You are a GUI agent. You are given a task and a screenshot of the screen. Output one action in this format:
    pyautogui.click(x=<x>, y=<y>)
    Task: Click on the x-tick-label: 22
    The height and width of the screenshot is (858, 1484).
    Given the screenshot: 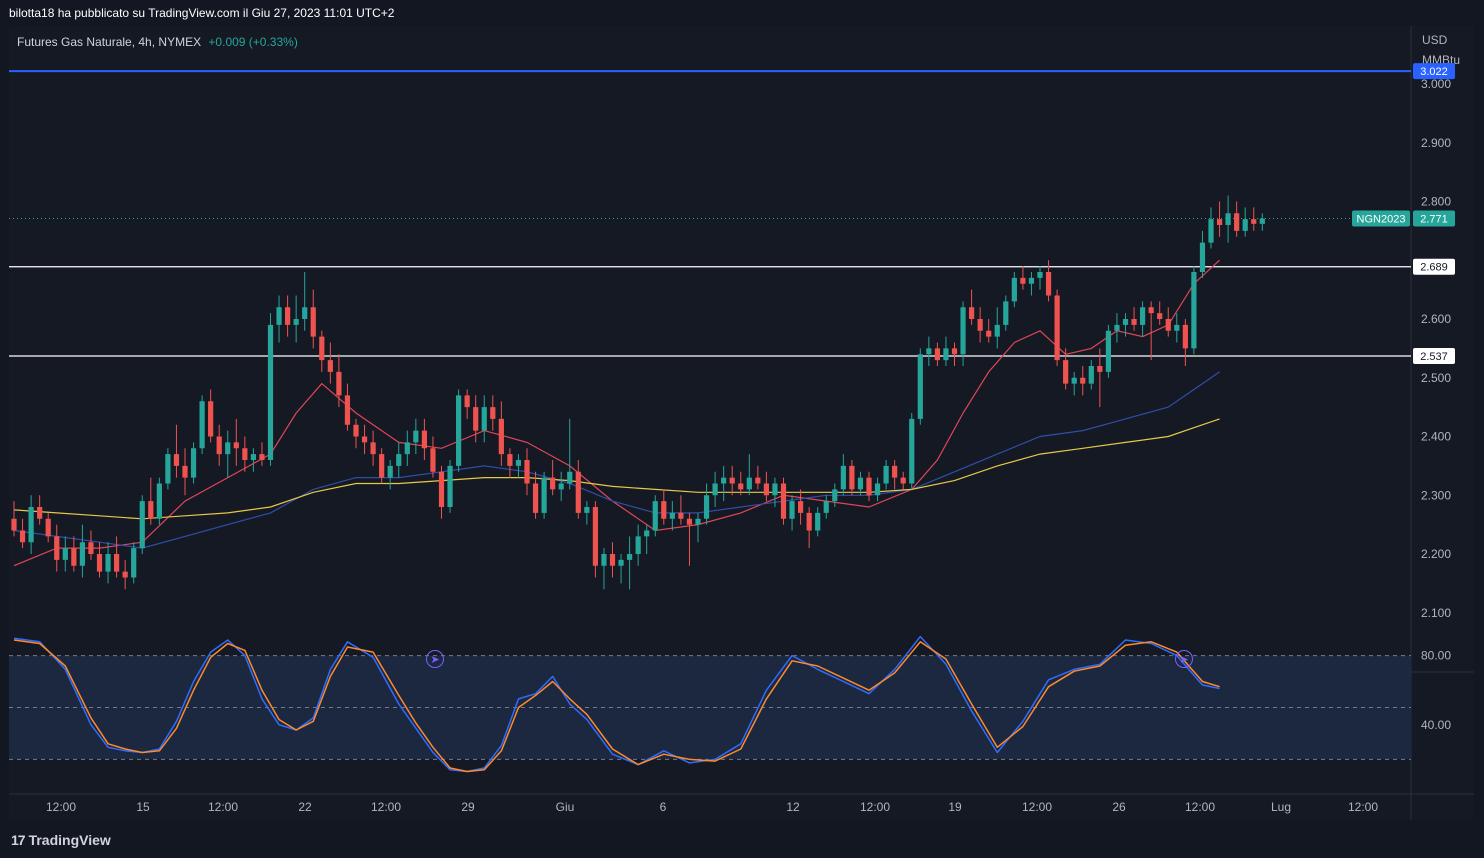 What is the action you would take?
    pyautogui.click(x=305, y=807)
    